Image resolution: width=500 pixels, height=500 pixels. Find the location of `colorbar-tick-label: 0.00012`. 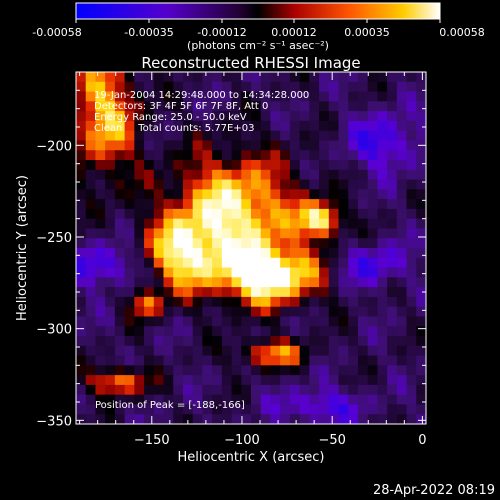

colorbar-tick-label: 0.00012 is located at coordinates (294, 32).